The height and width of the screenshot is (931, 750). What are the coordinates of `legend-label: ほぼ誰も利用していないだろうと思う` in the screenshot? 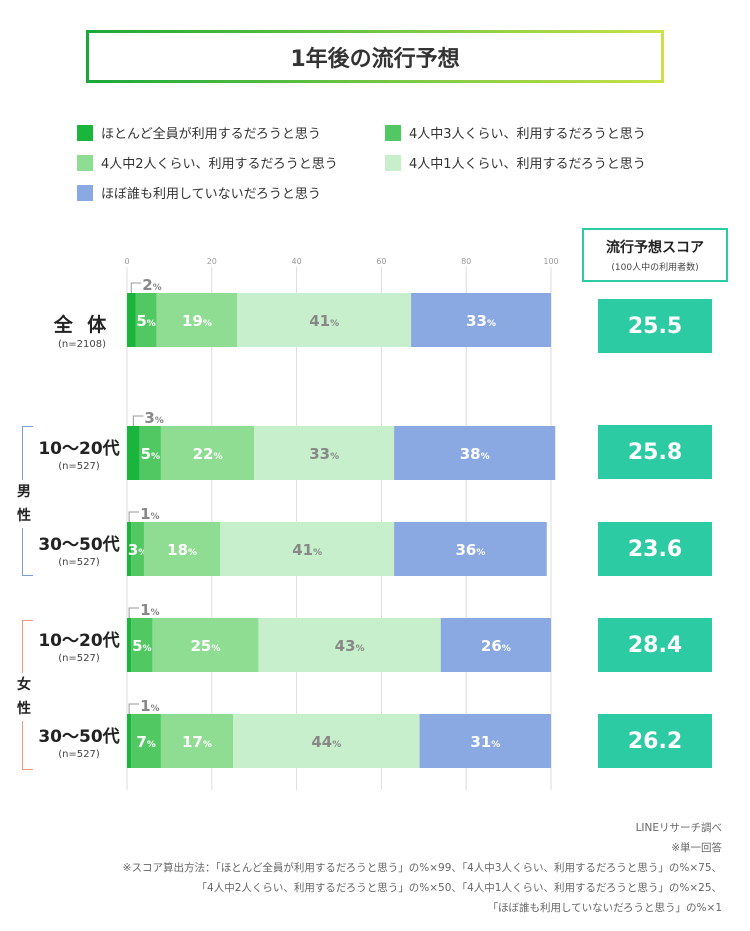 It's located at (211, 194).